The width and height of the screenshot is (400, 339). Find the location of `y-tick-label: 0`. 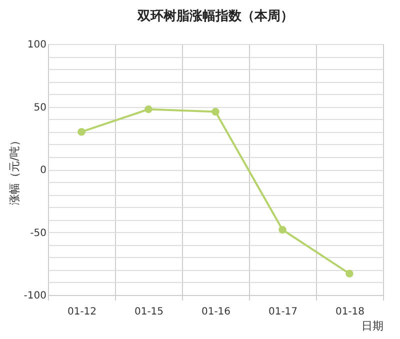

y-tick-label: 0 is located at coordinates (43, 170).